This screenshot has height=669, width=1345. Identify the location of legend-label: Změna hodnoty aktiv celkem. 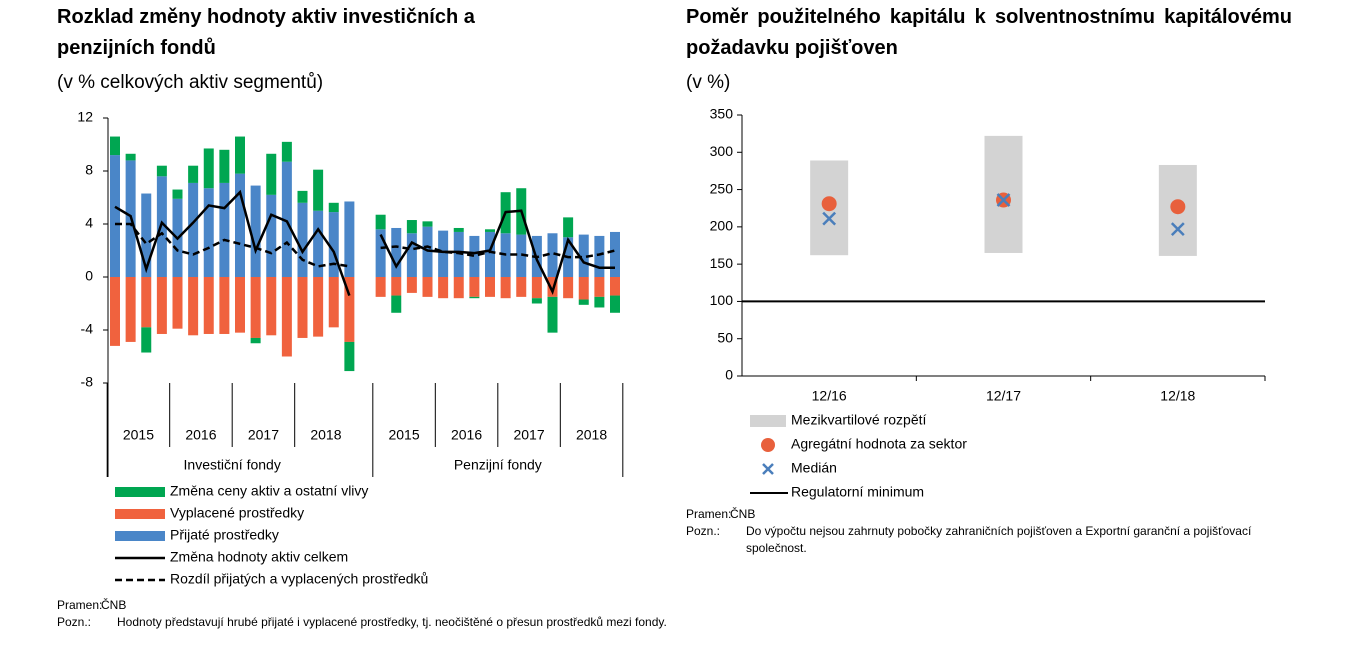
(259, 557).